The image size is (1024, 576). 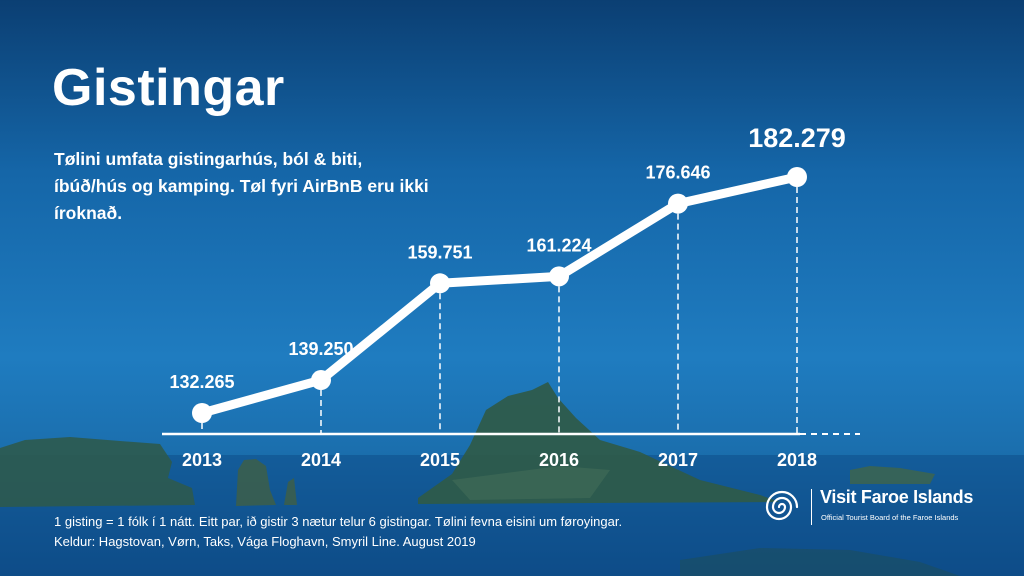 What do you see at coordinates (558, 245) in the screenshot?
I see `data-label-2016: 161.224` at bounding box center [558, 245].